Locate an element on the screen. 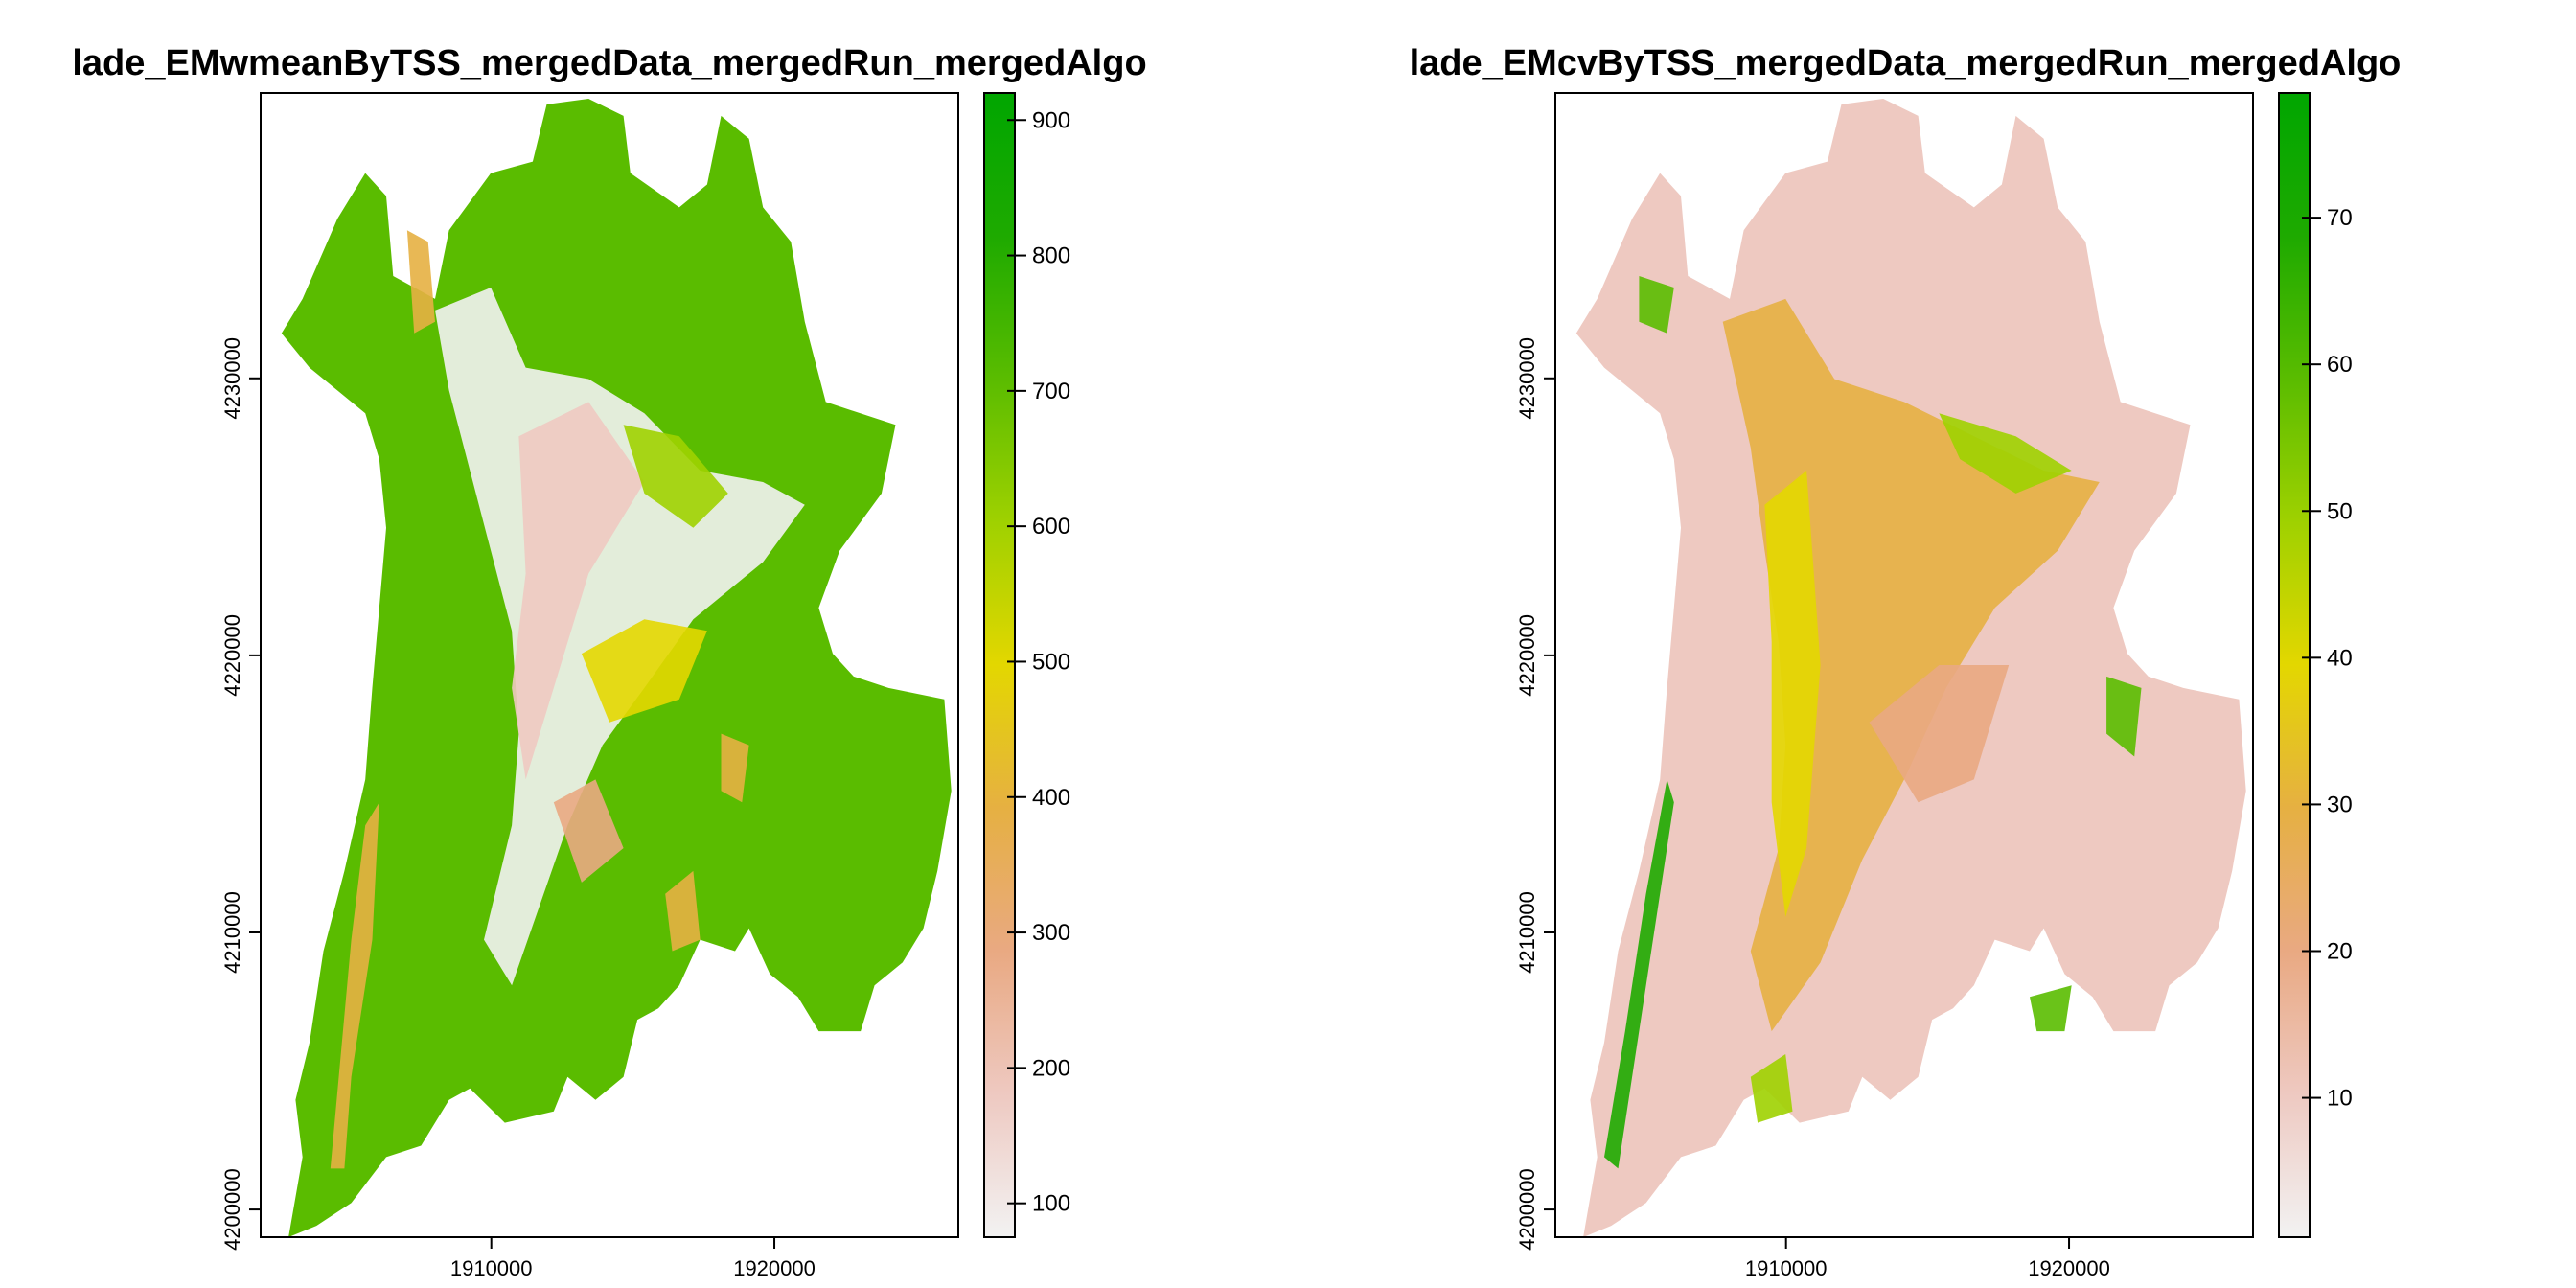  legend-tick-label: 700 is located at coordinates (1051, 391).